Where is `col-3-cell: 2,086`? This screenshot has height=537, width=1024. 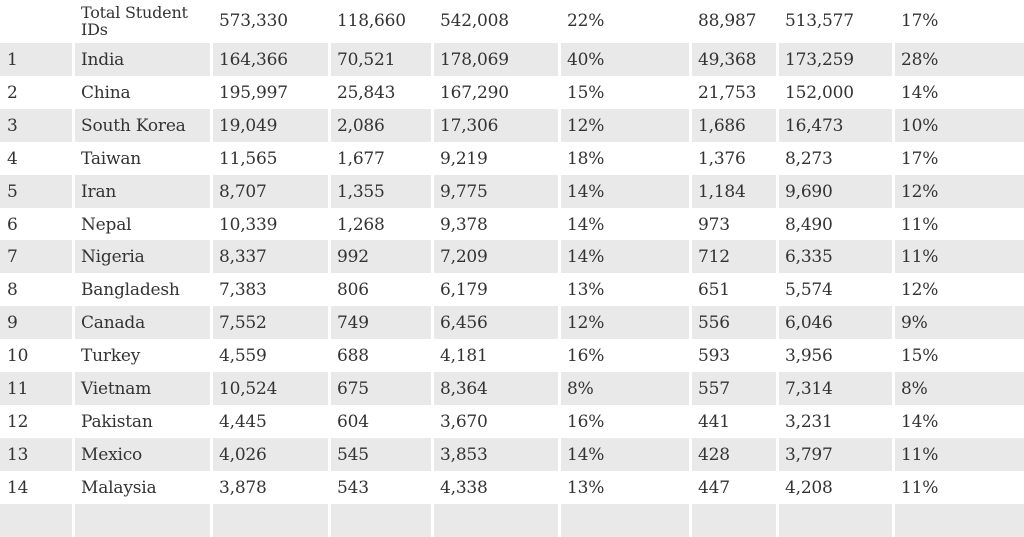 col-3-cell: 2,086 is located at coordinates (361, 125).